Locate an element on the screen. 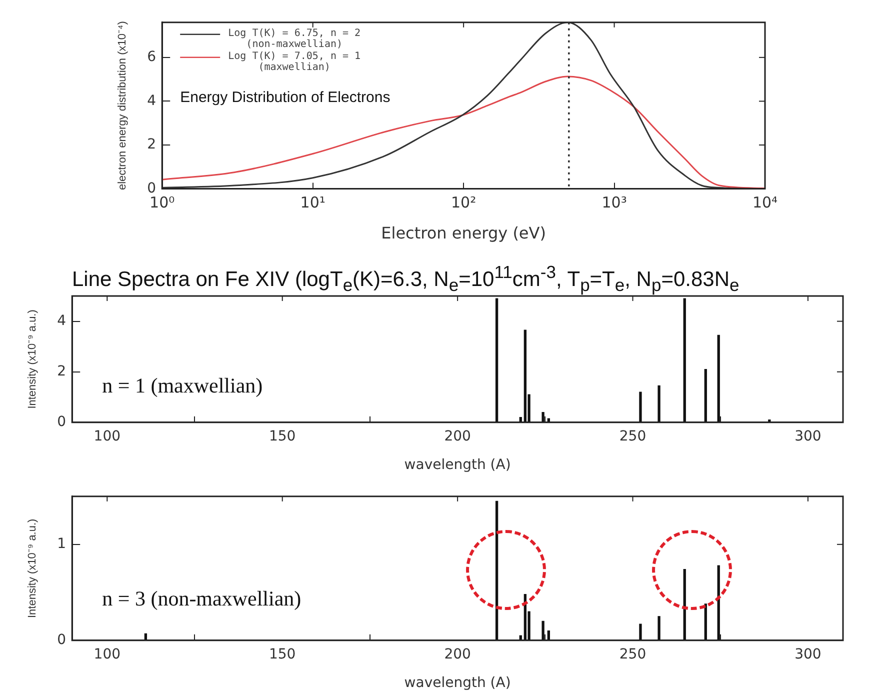 The image size is (895, 692). x-tick-label: 10⁰ is located at coordinates (162, 203).